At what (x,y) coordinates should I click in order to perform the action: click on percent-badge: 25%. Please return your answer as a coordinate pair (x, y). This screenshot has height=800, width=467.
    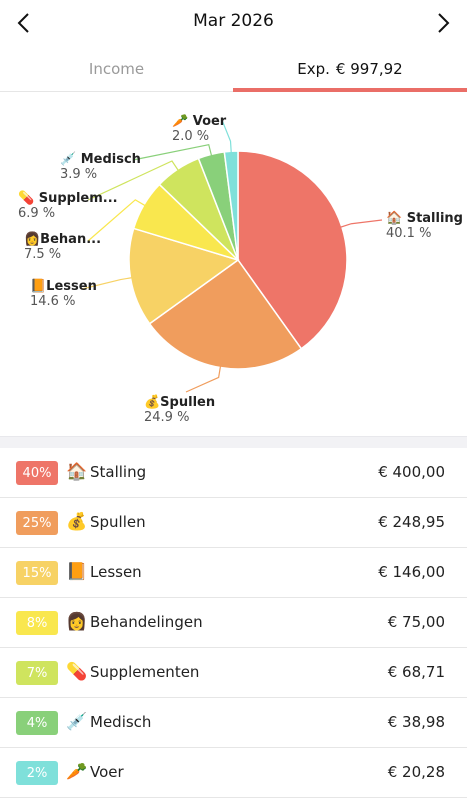
    Looking at the image, I should click on (37, 523).